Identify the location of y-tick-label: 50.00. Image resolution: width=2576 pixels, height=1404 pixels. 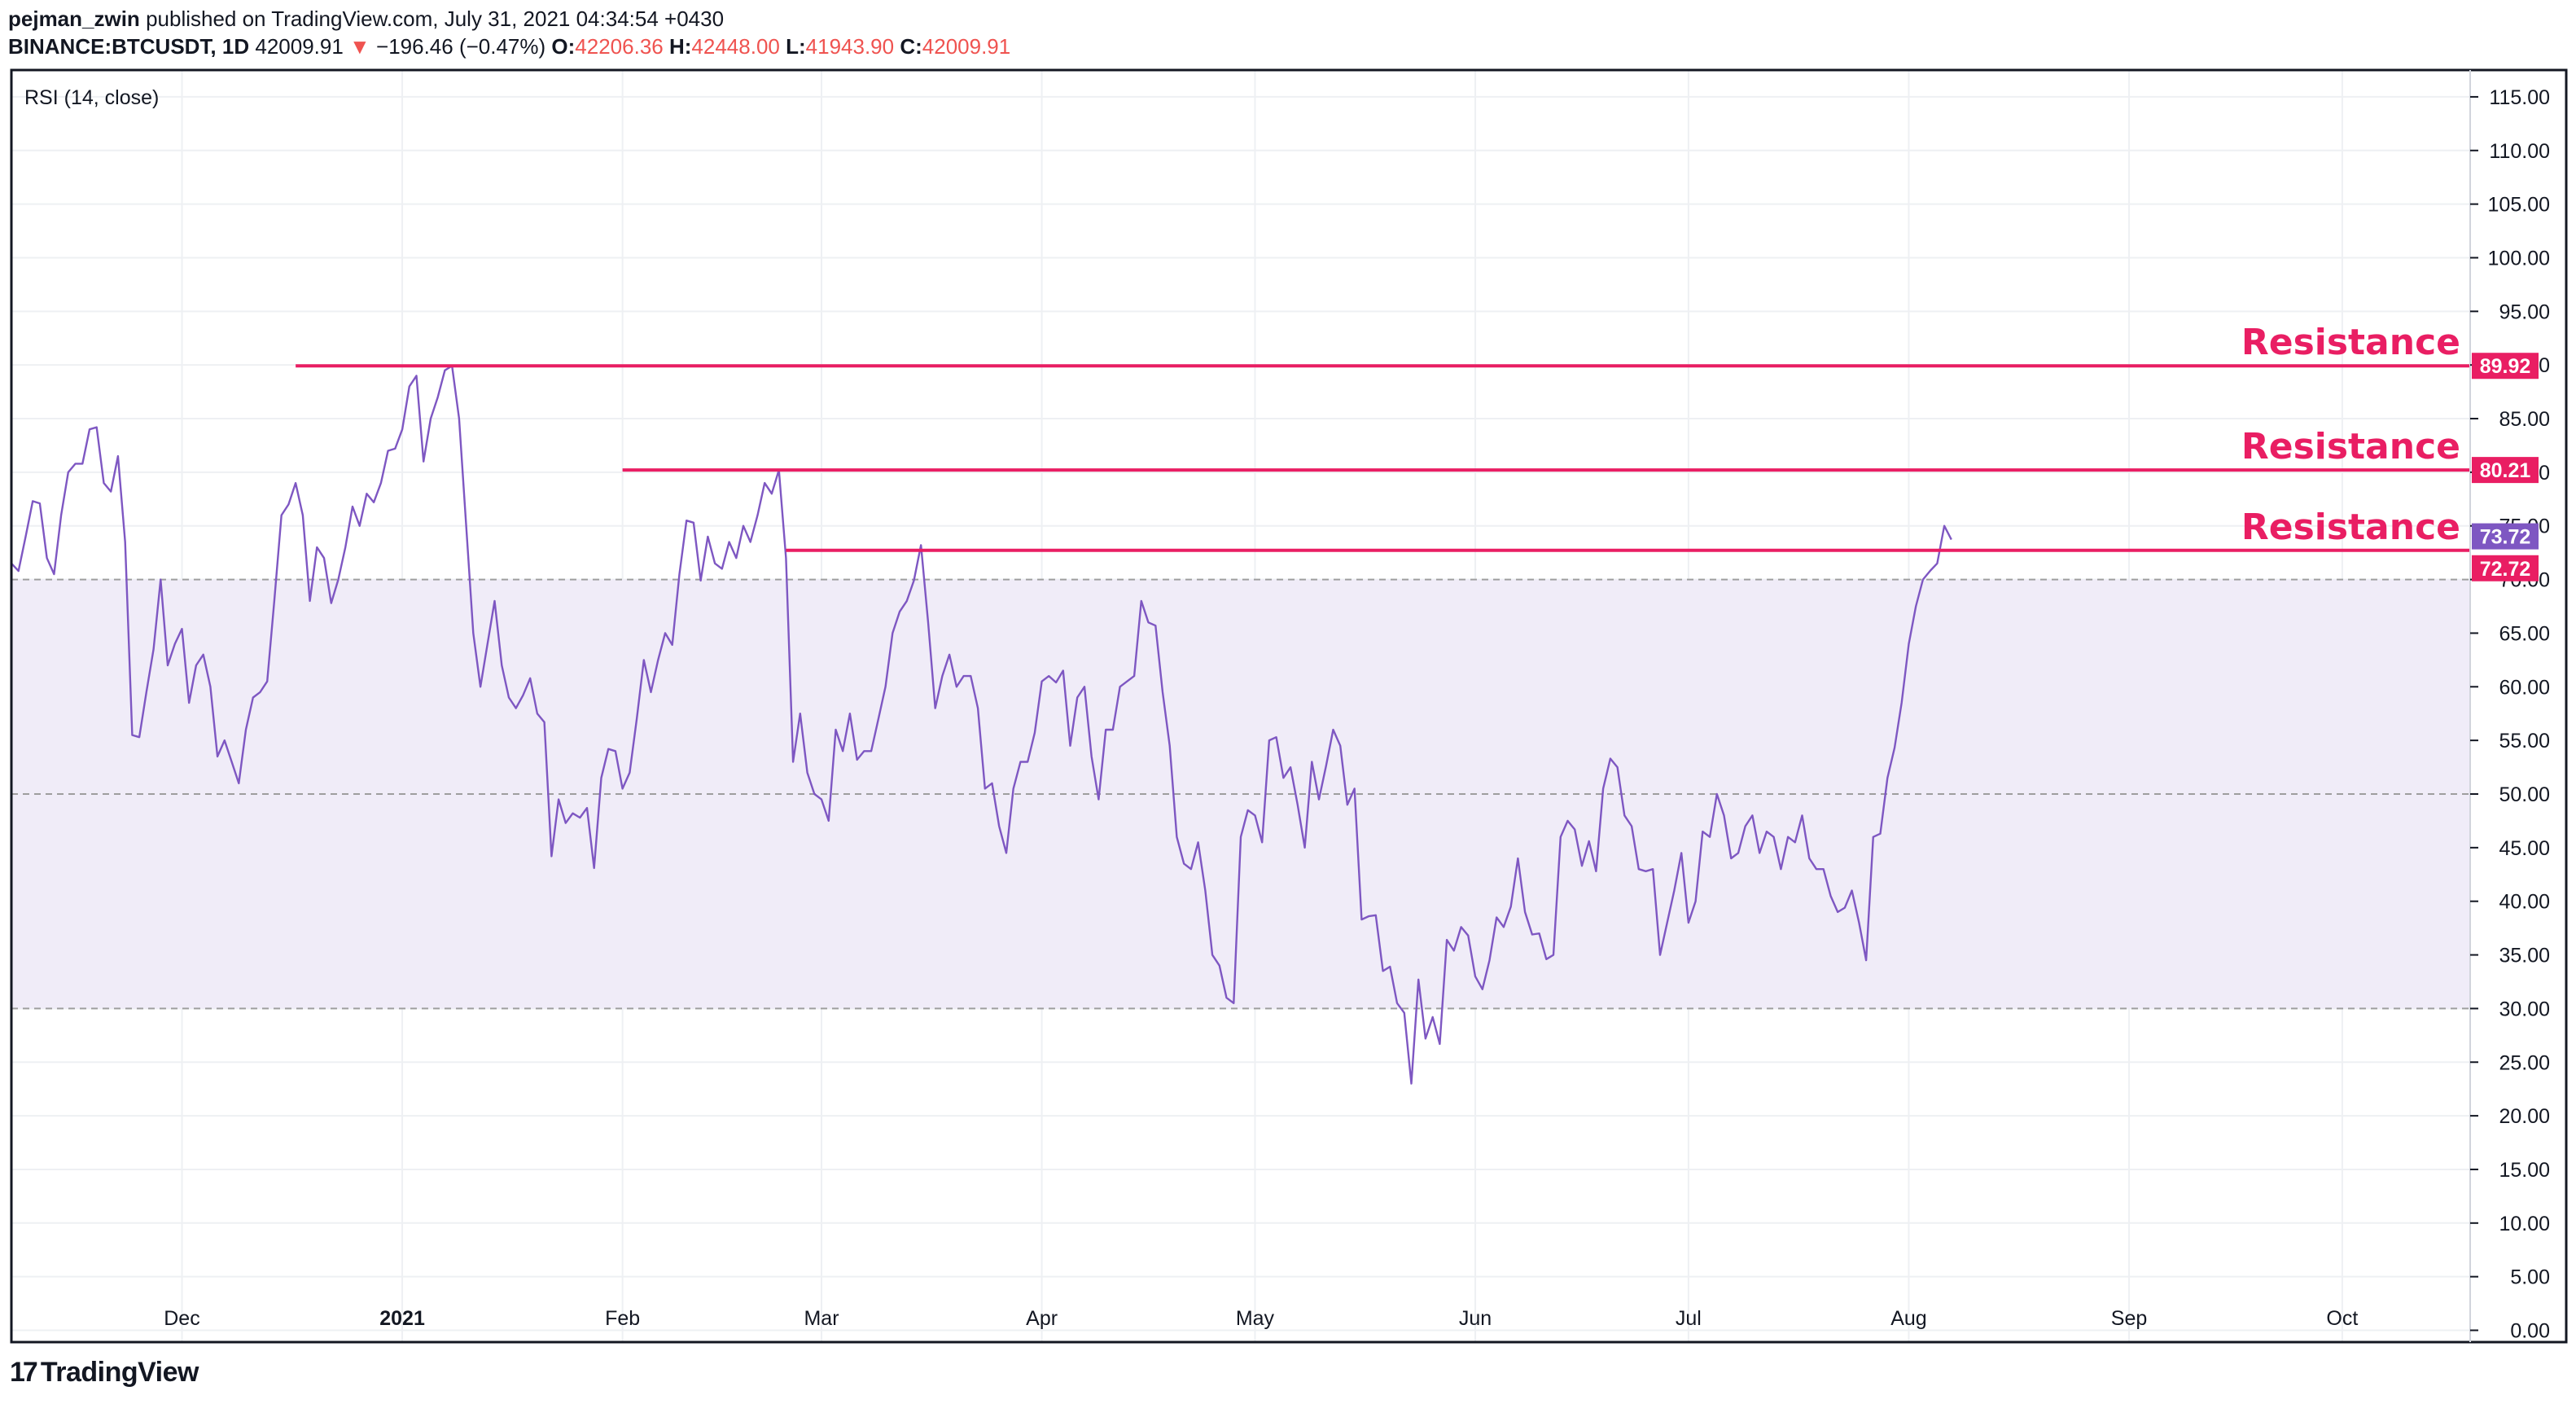
(2524, 794).